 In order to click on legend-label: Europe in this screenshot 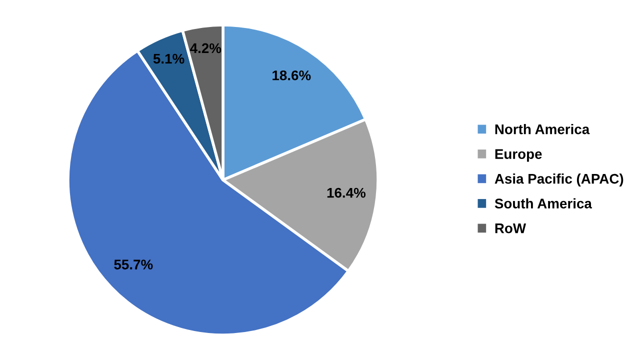, I will do `click(518, 155)`.